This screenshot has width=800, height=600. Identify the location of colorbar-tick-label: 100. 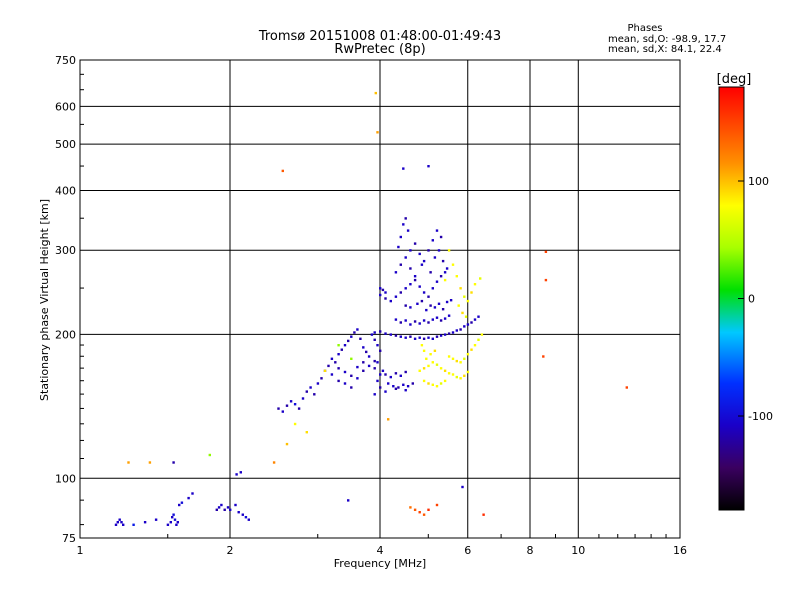
(758, 181).